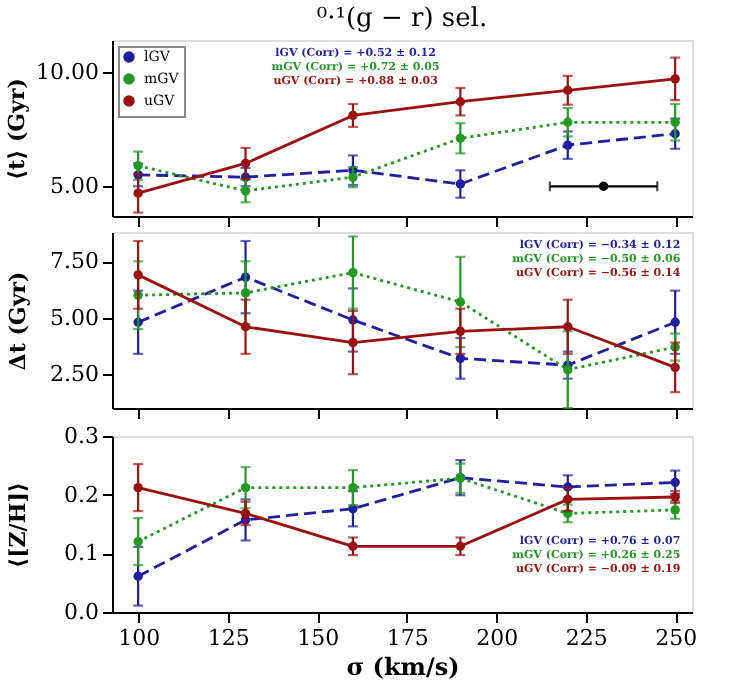 The width and height of the screenshot is (748, 698). I want to click on y-tick-label: 0.1, so click(81, 553).